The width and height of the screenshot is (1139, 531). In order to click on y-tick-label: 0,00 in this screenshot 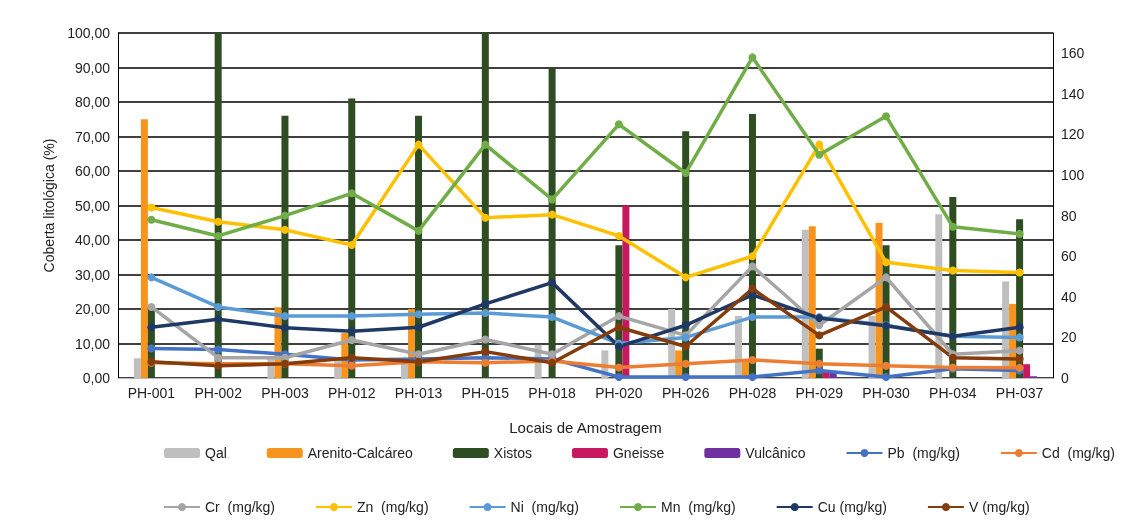, I will do `click(96, 378)`.